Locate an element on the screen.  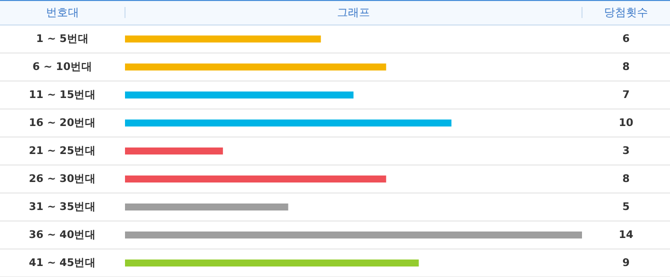
y-tick-label: 26 ~ 30번대 is located at coordinates (62, 179).